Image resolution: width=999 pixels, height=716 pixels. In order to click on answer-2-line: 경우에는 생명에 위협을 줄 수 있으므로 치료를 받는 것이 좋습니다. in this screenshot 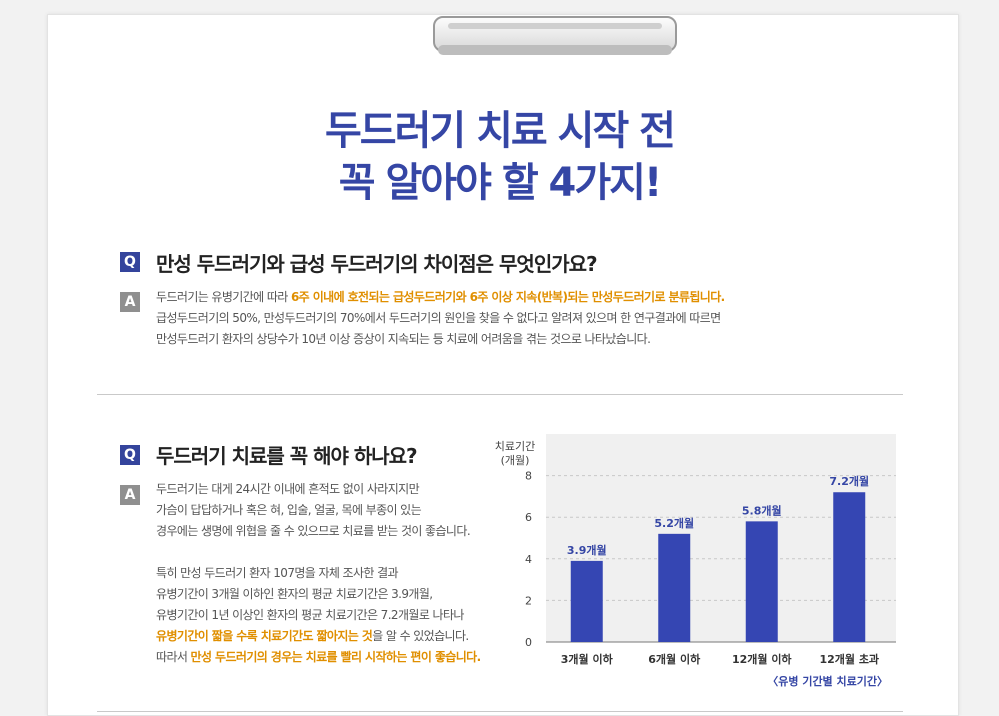, I will do `click(313, 531)`.